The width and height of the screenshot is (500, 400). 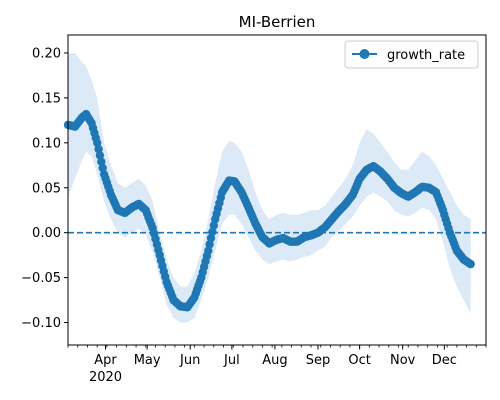 What do you see at coordinates (189, 360) in the screenshot?
I see `x-tick-label: Jun` at bounding box center [189, 360].